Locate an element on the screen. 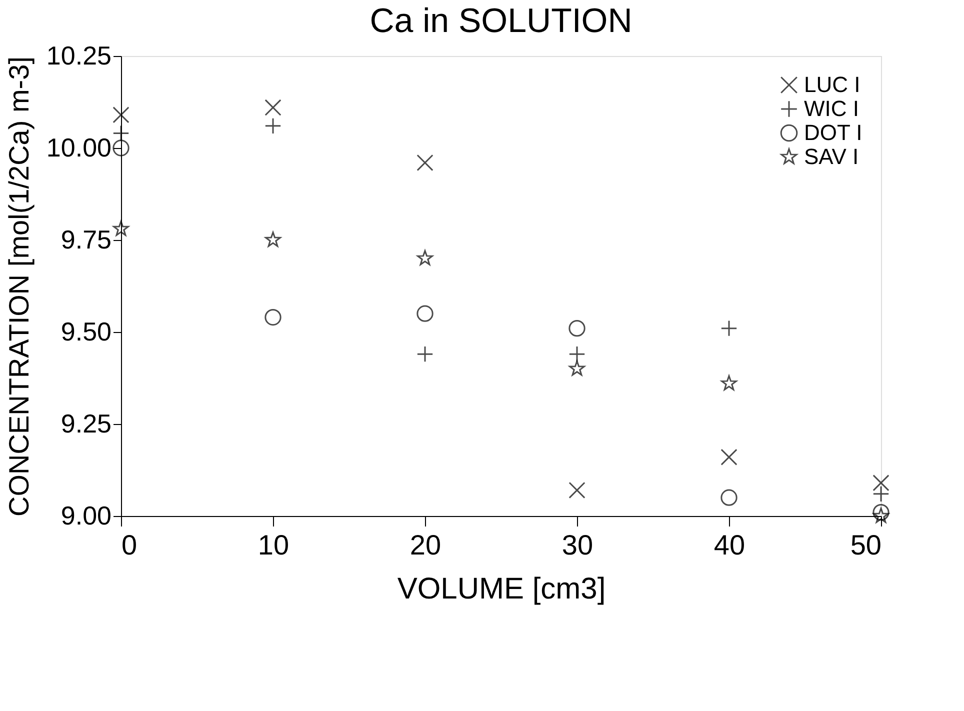  legend-label: DOT I is located at coordinates (833, 132).